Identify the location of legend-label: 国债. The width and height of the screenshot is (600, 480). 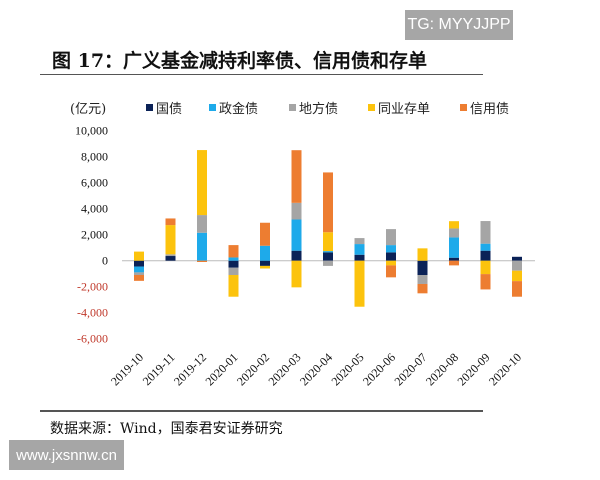
(169, 109).